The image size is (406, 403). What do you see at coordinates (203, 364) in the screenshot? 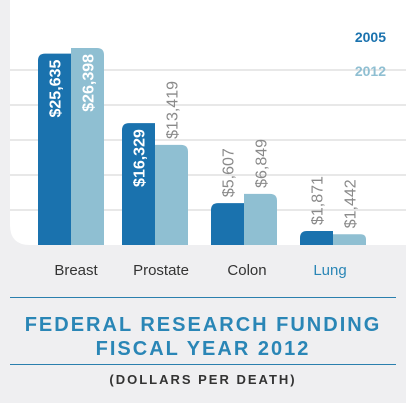
I see `title-divider-bottom` at bounding box center [203, 364].